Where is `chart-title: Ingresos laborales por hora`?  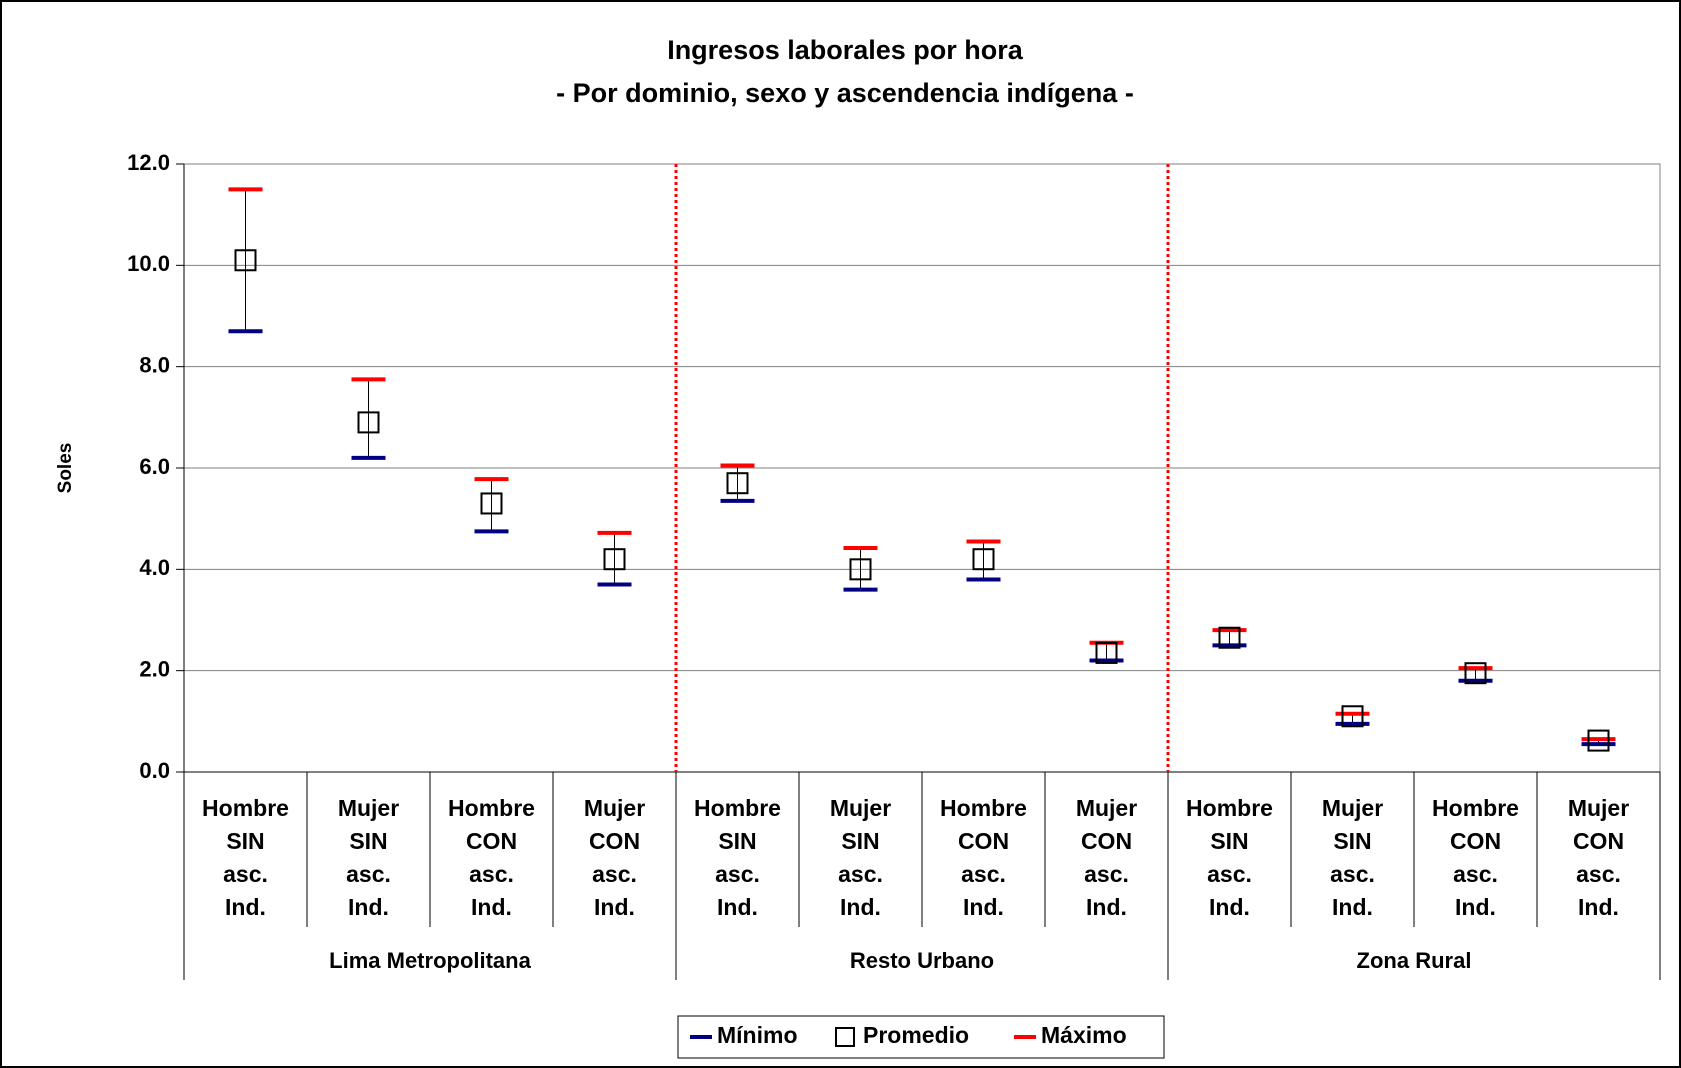 chart-title: Ingresos laborales por hora is located at coordinates (845, 50).